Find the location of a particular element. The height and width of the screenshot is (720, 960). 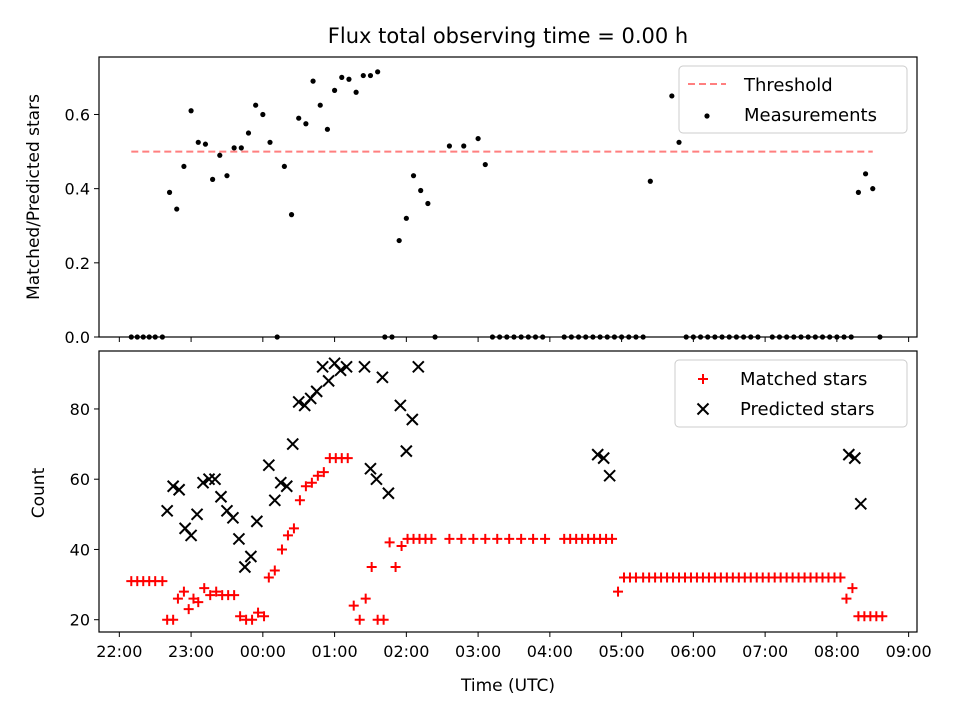

bottom-x-tick-label: 04:00 is located at coordinates (550, 651).